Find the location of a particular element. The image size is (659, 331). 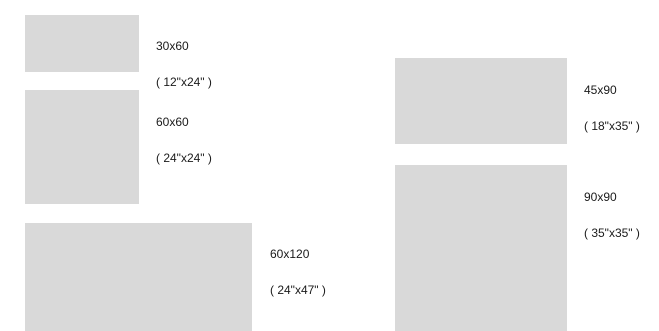

tile-90x90-size-in: ( 35"x35" ) is located at coordinates (612, 233).